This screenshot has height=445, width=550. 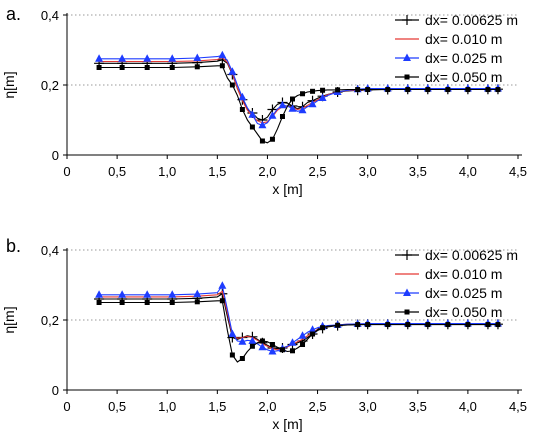 I want to click on legend-entry: dx= 0.010 m, so click(x=463, y=39).